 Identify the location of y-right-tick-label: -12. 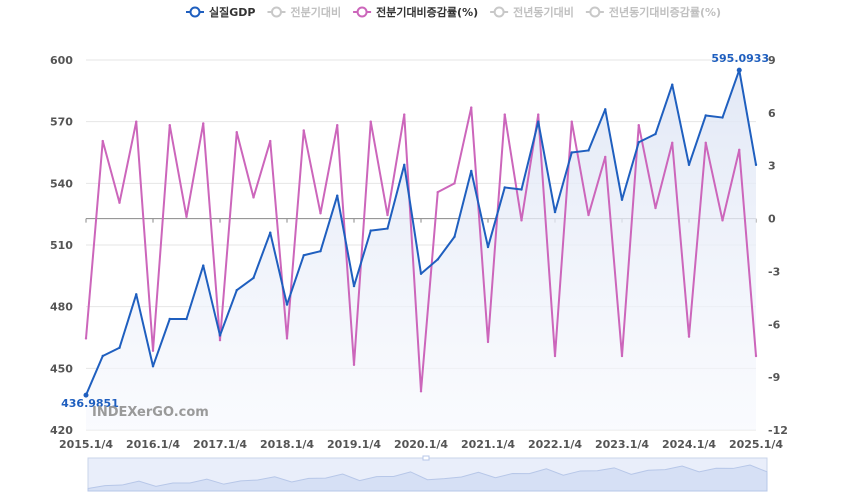
(778, 430).